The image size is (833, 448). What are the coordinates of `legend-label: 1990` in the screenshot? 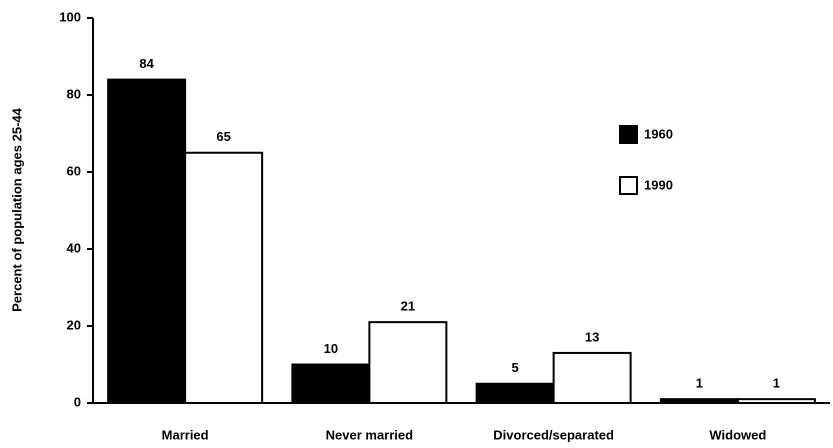 It's located at (658, 184).